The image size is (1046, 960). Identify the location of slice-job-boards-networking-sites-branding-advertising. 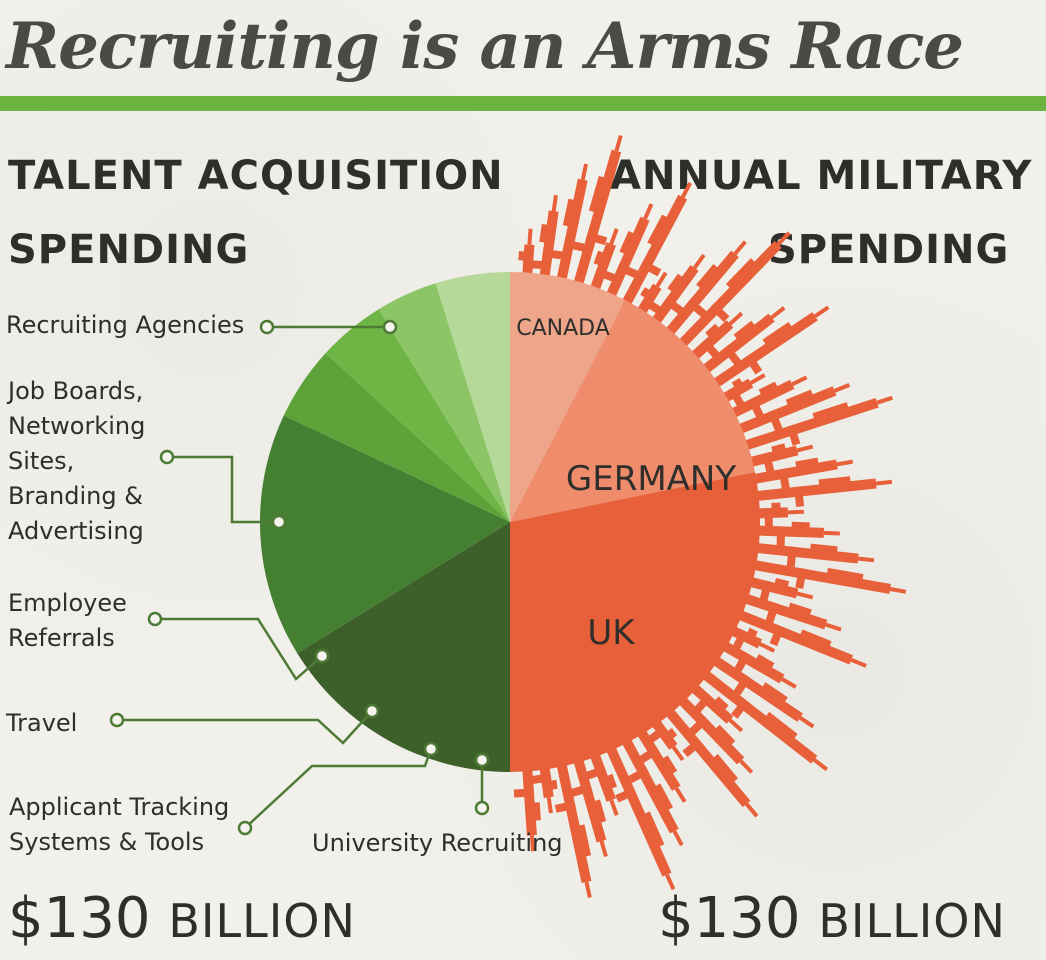
(384, 534).